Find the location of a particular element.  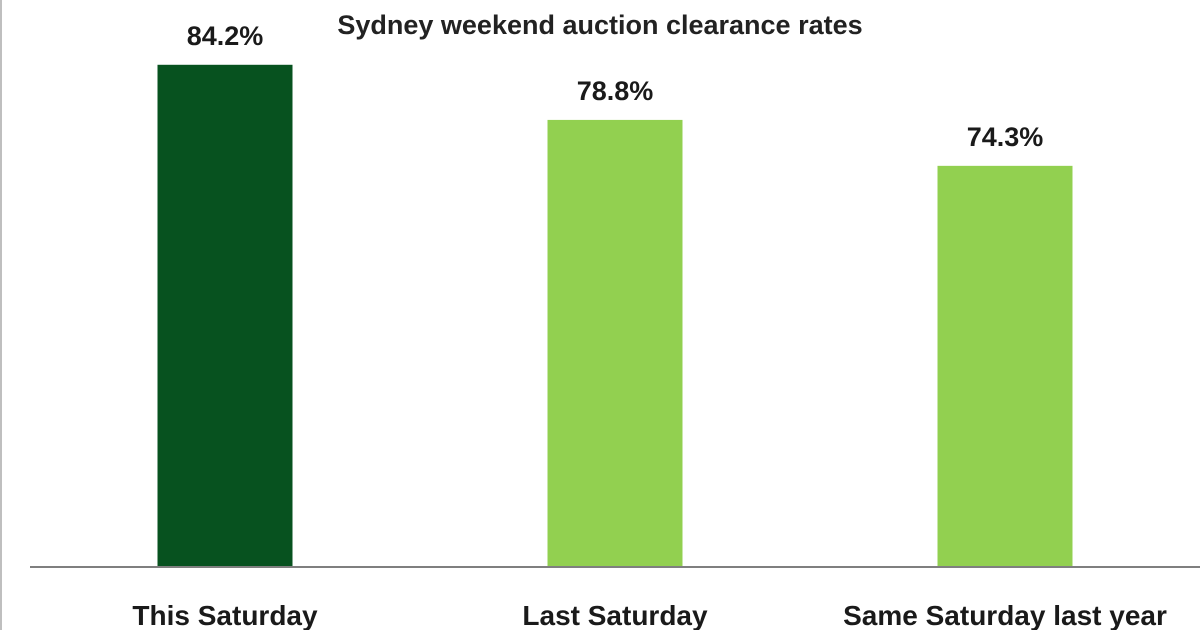

data-label-2: 78.8% is located at coordinates (615, 91).